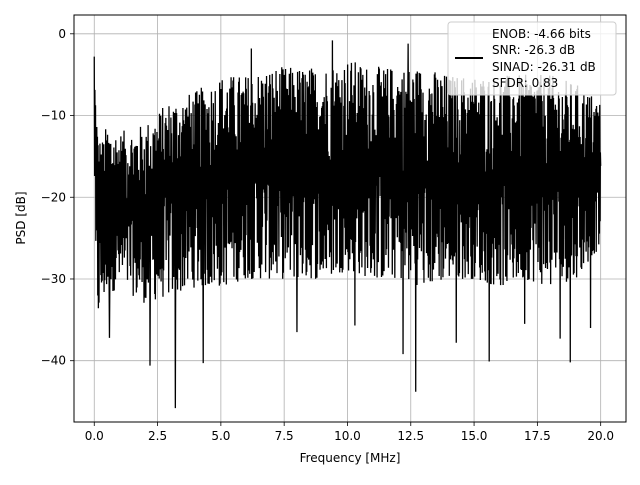  What do you see at coordinates (21, 217) in the screenshot?
I see `y-axis-title: PSD [dB]` at bounding box center [21, 217].